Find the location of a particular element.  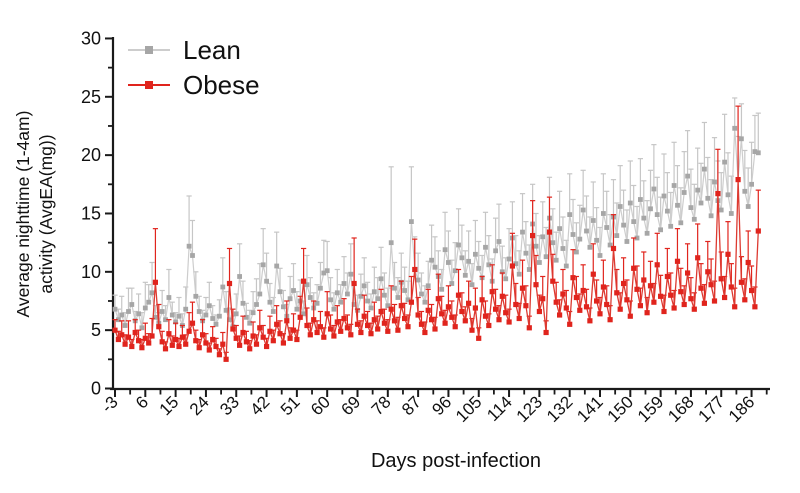

x-tick-label: 114 is located at coordinates (499, 408).